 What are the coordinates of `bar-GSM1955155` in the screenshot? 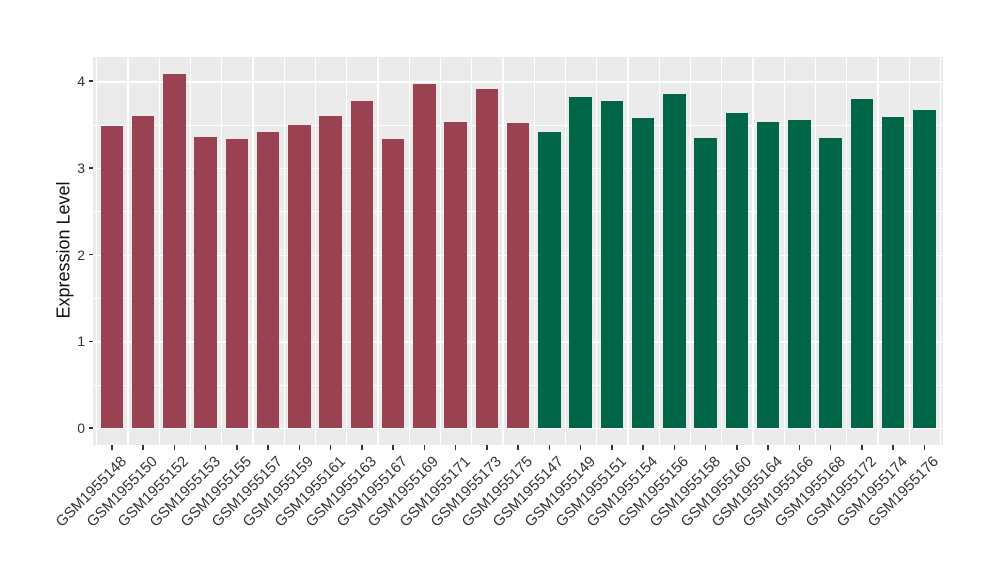 It's located at (236, 283).